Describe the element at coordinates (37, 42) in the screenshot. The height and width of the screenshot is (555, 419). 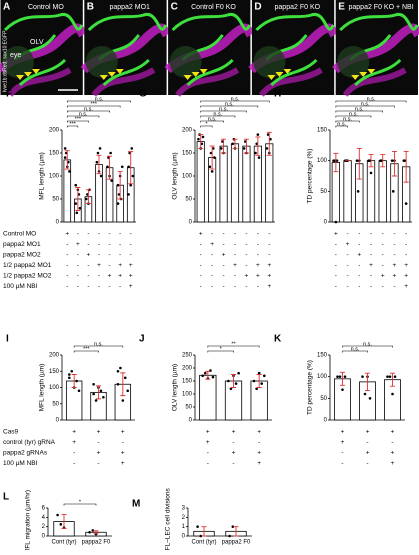
I see `olv-label: OLV` at that location.